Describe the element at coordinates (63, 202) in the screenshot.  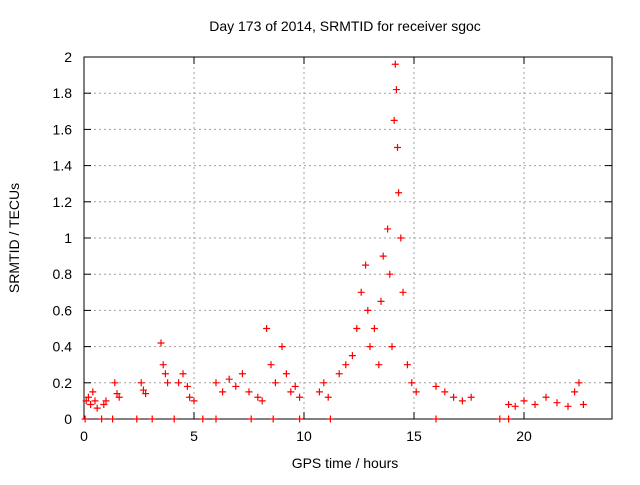
I see `y-tick-label: 1.2` at that location.